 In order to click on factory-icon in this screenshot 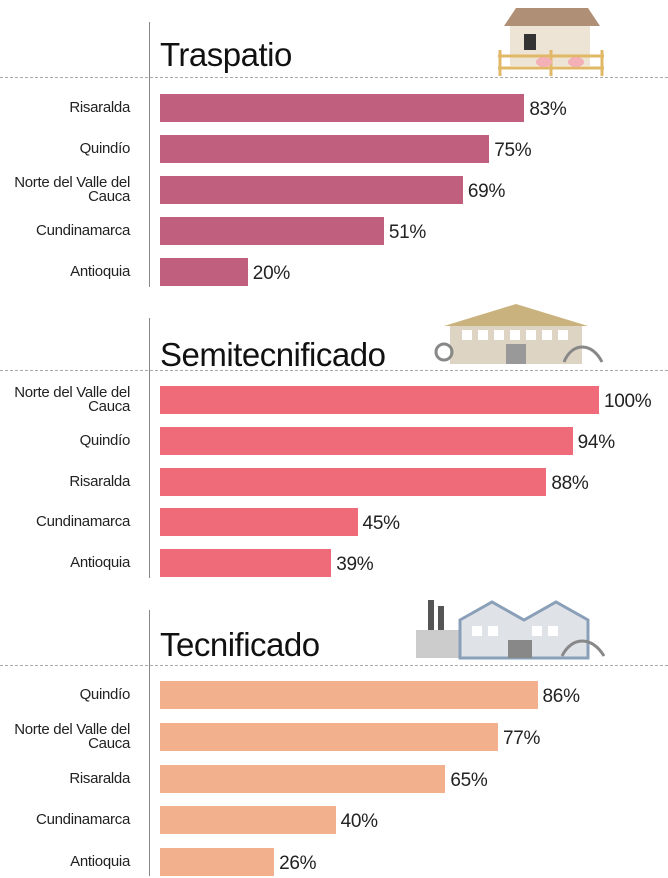, I will do `click(511, 630)`.